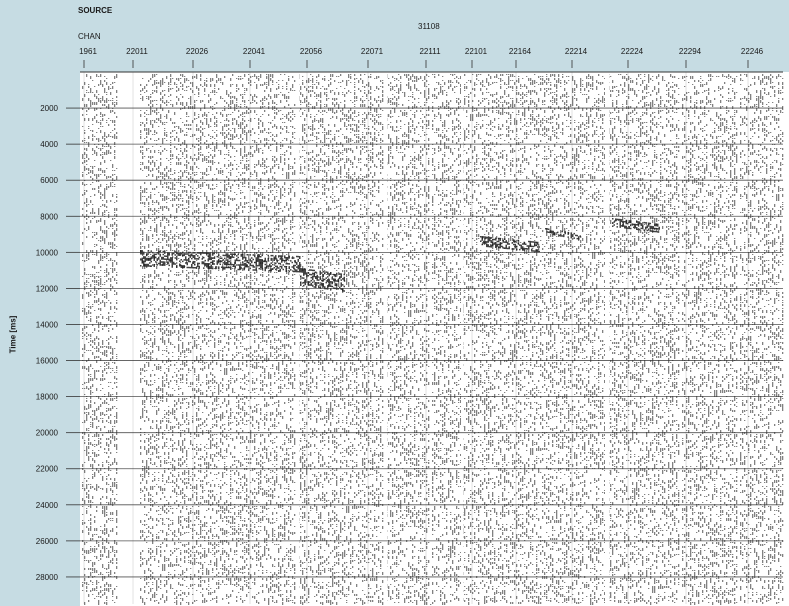  What do you see at coordinates (47, 469) in the screenshot?
I see `y-tick-label: 22000` at bounding box center [47, 469].